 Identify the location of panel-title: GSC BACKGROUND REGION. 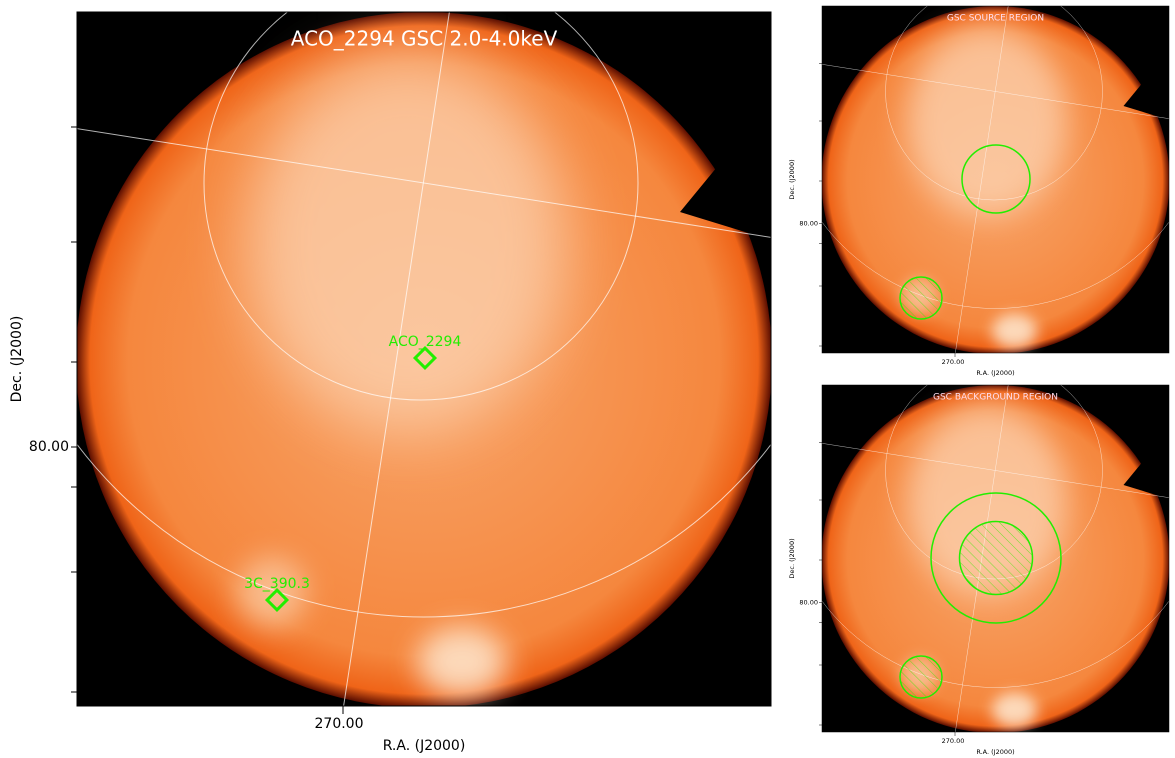
(995, 398).